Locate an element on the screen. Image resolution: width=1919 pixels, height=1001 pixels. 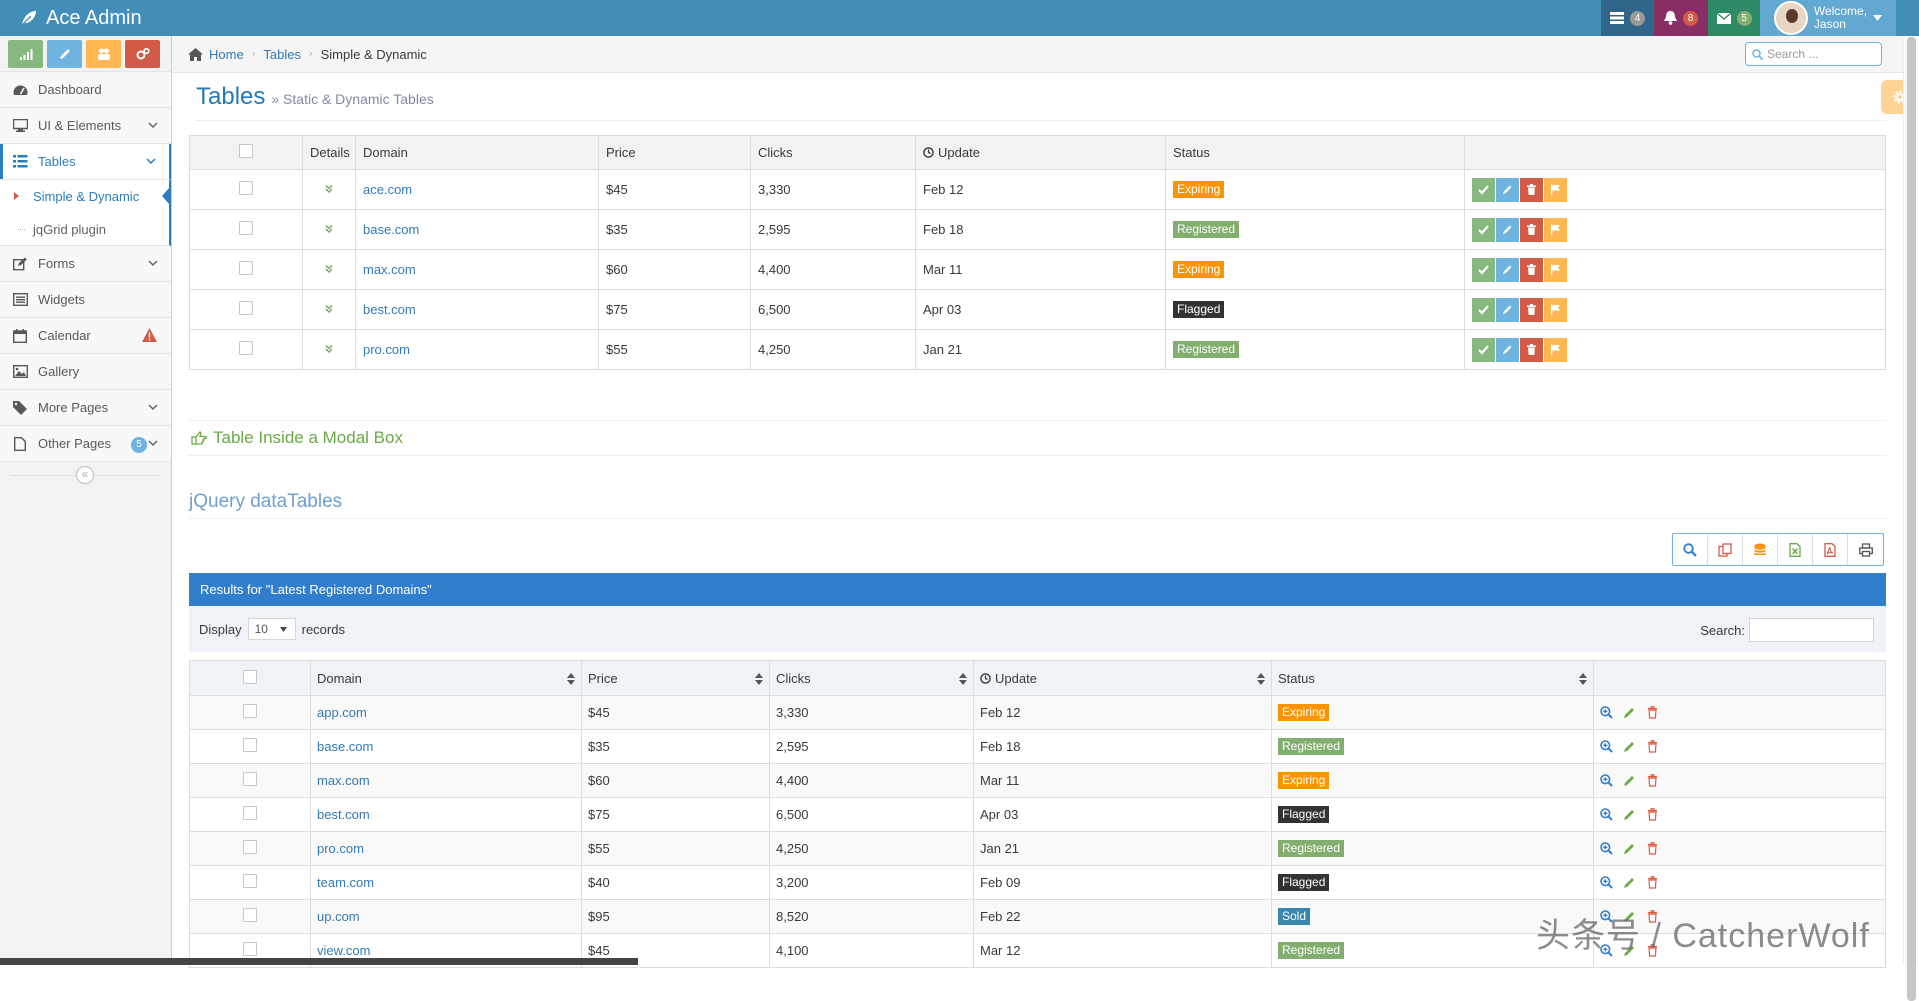
messages-button: 5 is located at coordinates (1734, 18).